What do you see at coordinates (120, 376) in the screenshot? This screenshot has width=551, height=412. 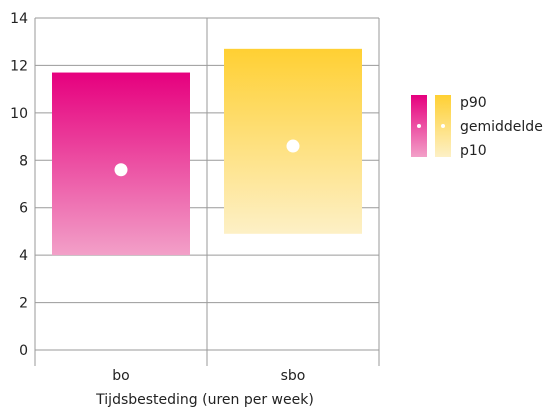 I see `x-tick-label: bo` at bounding box center [120, 376].